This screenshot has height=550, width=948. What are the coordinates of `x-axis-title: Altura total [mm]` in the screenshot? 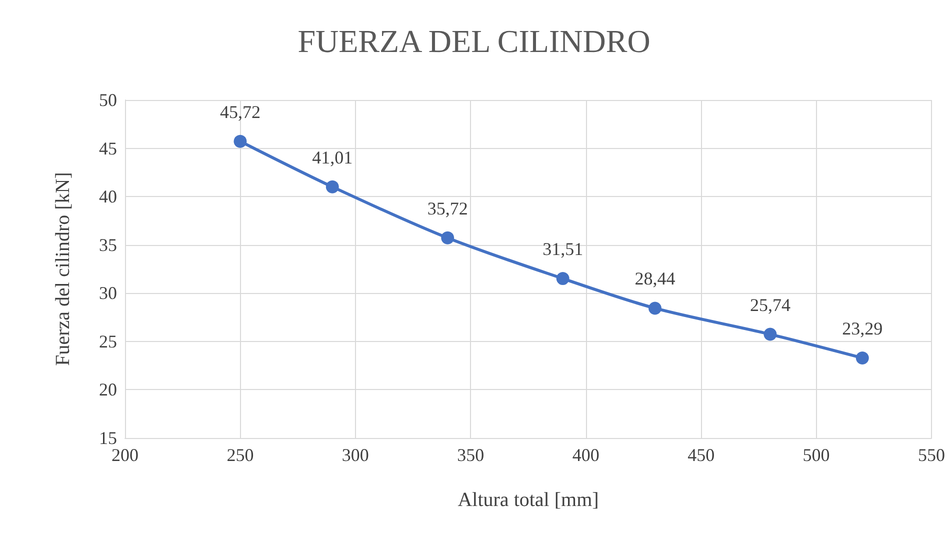 It's located at (528, 500).